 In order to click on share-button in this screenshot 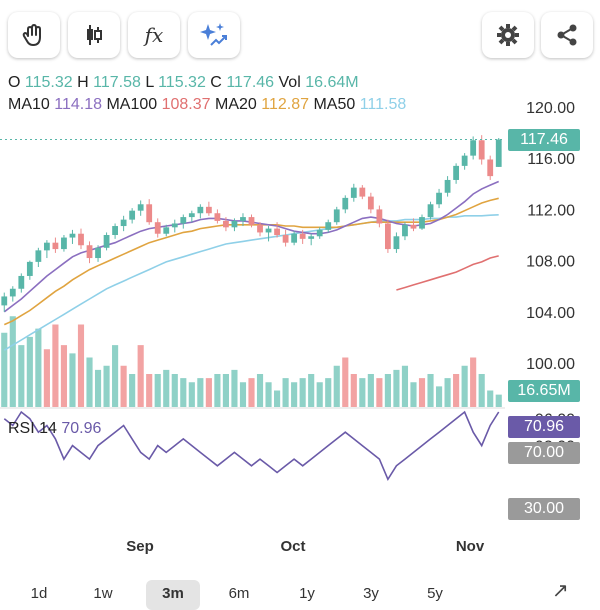, I will do `click(567, 35)`.